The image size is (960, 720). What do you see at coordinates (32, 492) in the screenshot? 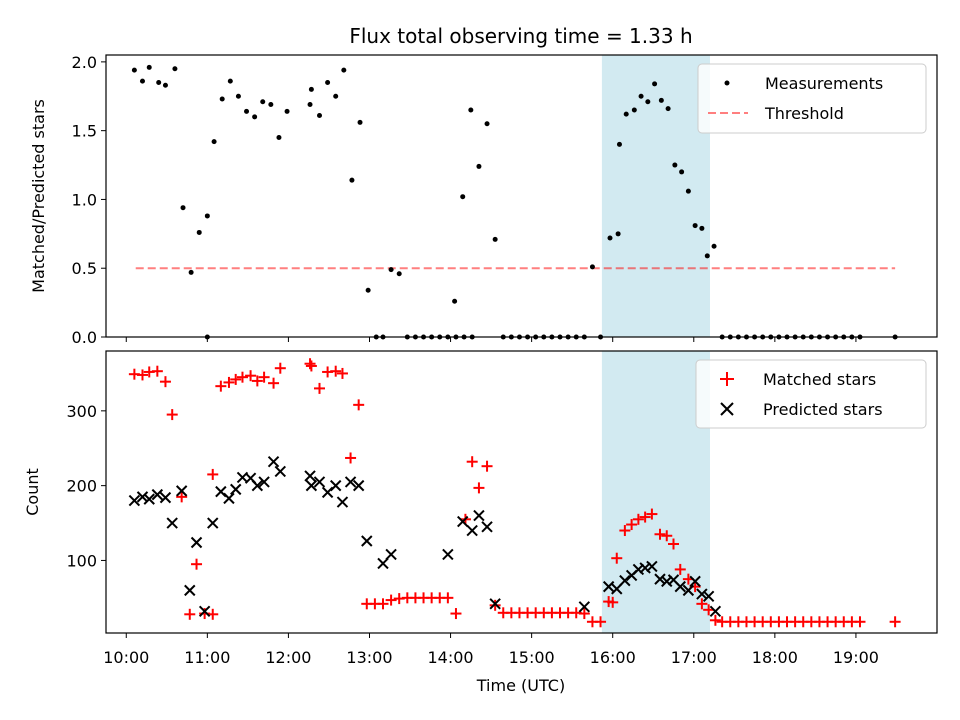
I see `count-y-axis-label: Count` at bounding box center [32, 492].